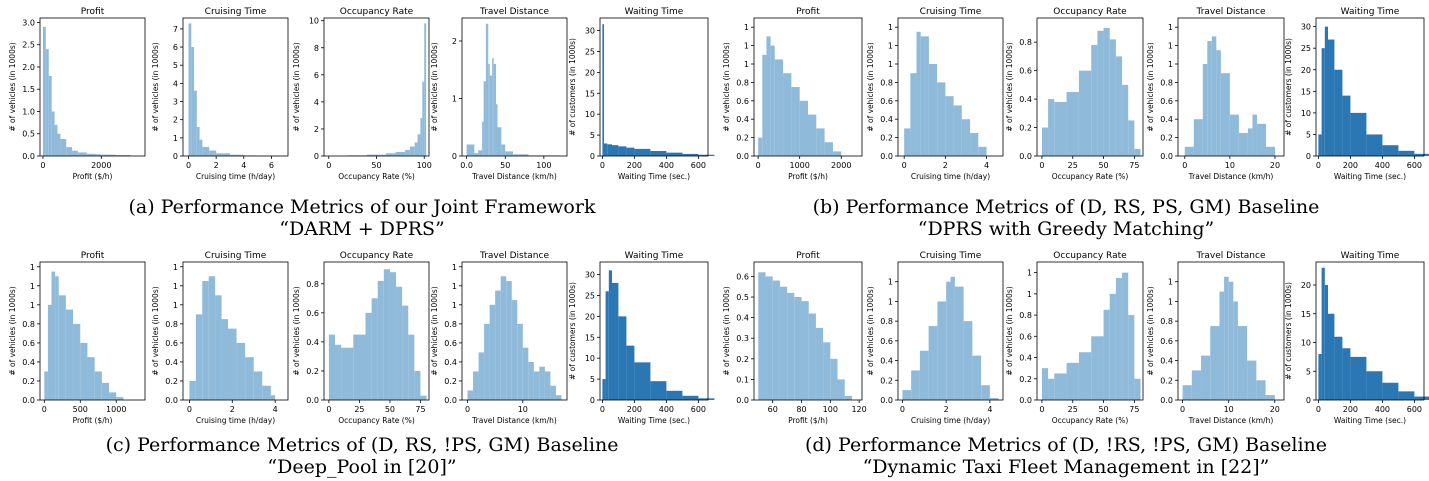 The width and height of the screenshot is (1429, 481). I want to click on x-tick-label: 4, so click(275, 409).